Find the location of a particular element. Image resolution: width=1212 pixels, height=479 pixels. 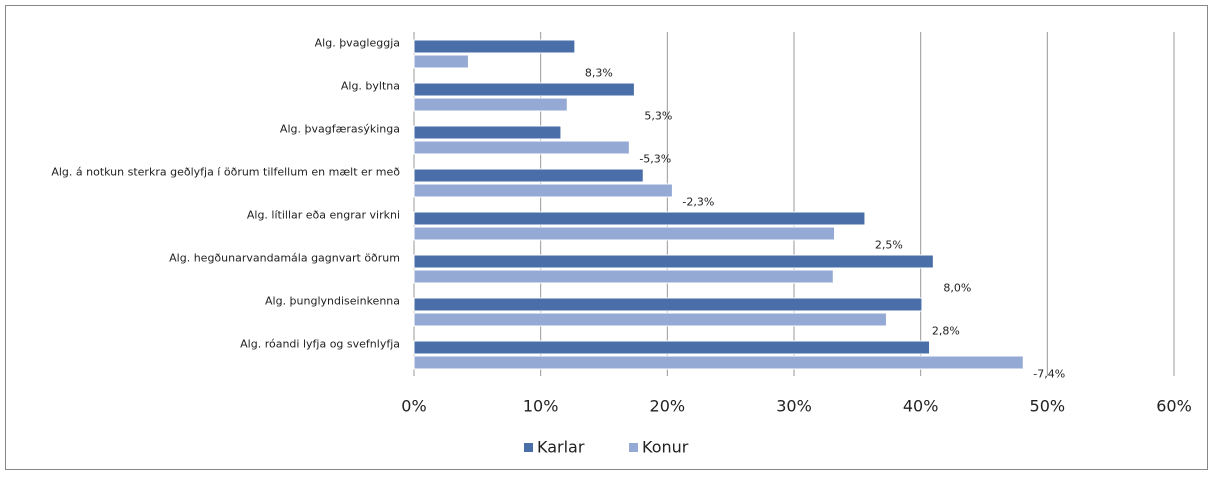

data-annotation: 8,0% is located at coordinates (957, 288).